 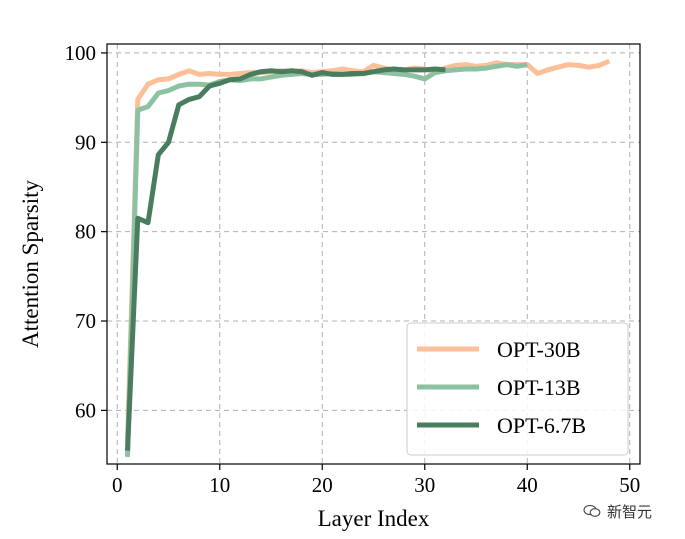 I want to click on legend-box, so click(x=517, y=389).